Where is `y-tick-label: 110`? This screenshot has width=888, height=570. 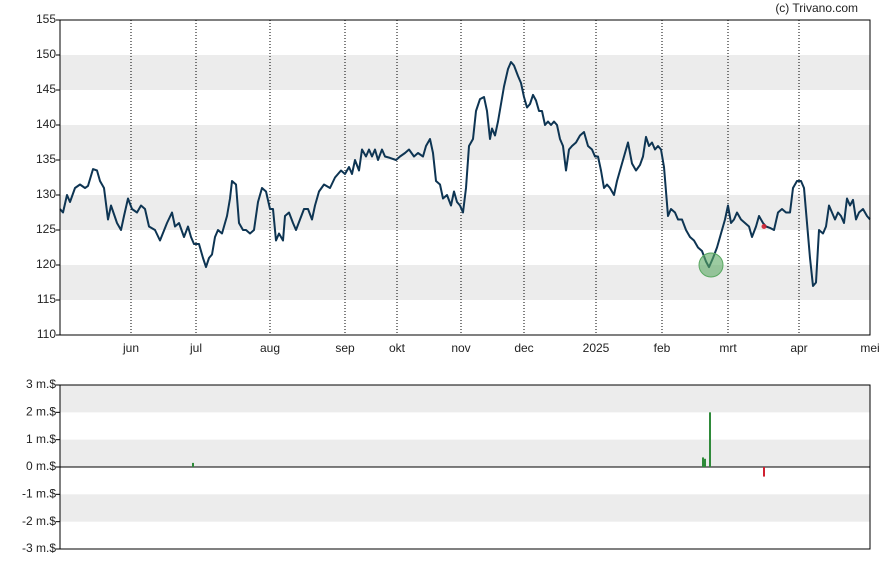 y-tick-label: 110 is located at coordinates (46, 334).